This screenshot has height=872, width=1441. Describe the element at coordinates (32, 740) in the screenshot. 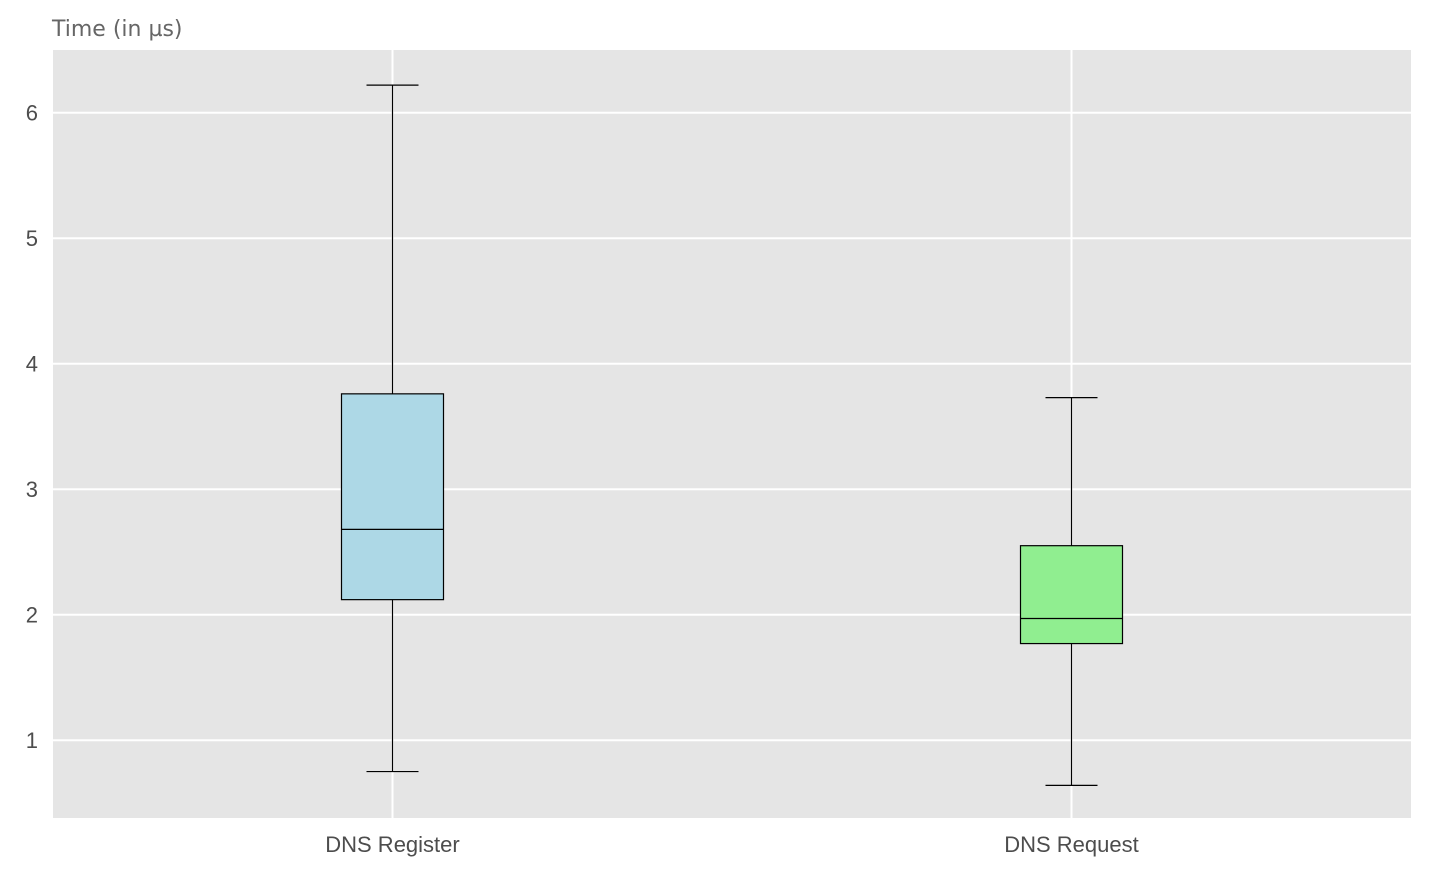

I see `y-tick-label: 1` at that location.